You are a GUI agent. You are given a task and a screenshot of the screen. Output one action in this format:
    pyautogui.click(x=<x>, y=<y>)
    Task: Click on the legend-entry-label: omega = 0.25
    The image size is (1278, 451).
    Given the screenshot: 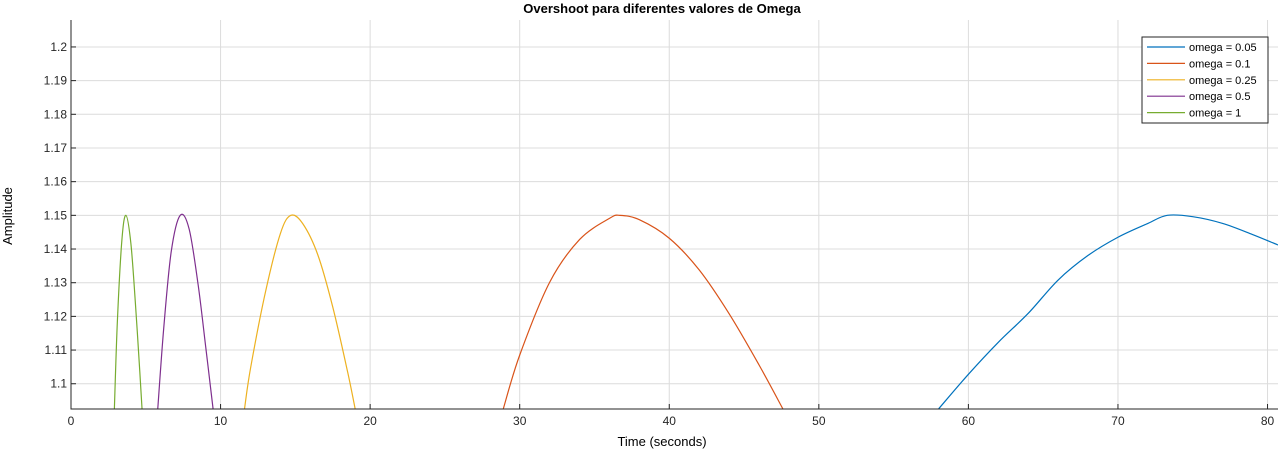 What is the action you would take?
    pyautogui.click(x=1223, y=81)
    